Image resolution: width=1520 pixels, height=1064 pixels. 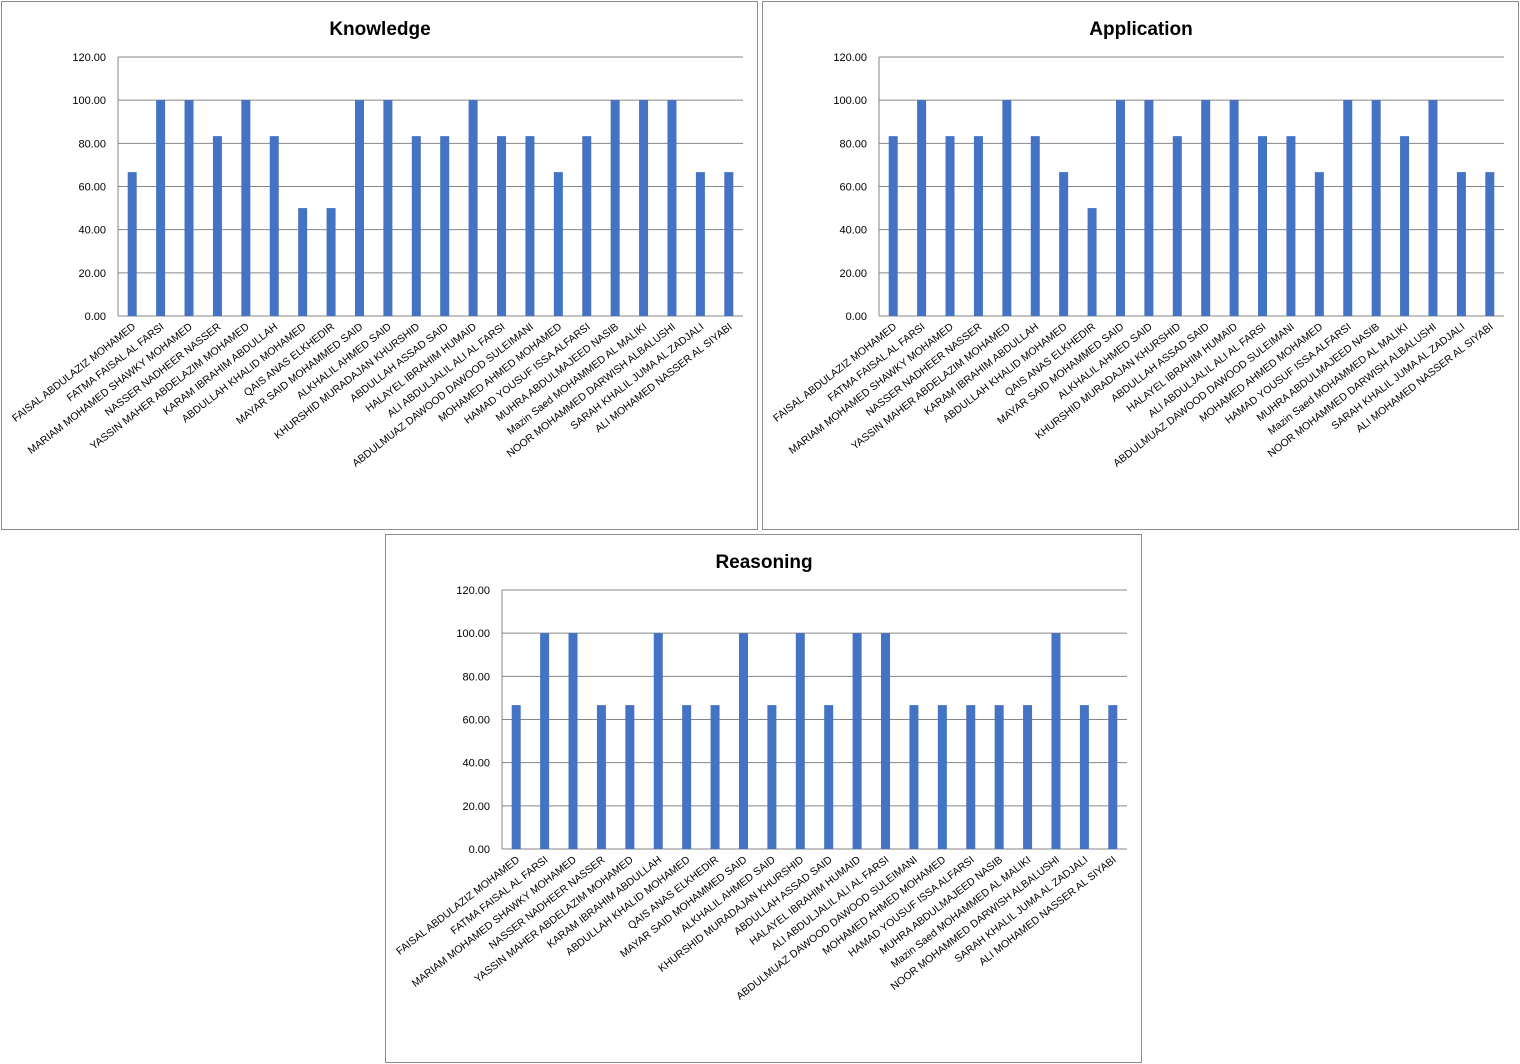 I want to click on reasoning-bar-mohamed-ahmed-mohamed, so click(x=942, y=777).